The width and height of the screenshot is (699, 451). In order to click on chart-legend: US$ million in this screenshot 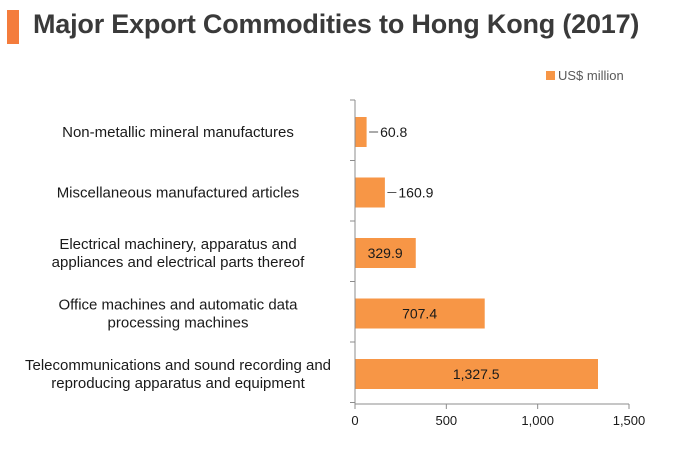, I will do `click(585, 75)`.